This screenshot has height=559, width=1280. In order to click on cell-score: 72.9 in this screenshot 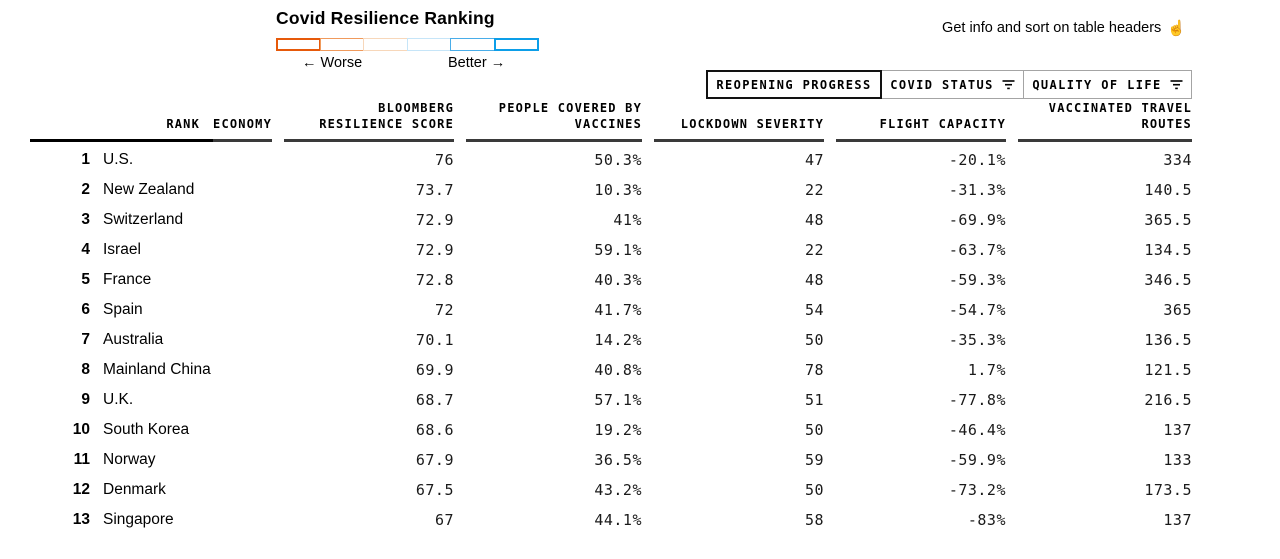, I will do `click(434, 220)`.